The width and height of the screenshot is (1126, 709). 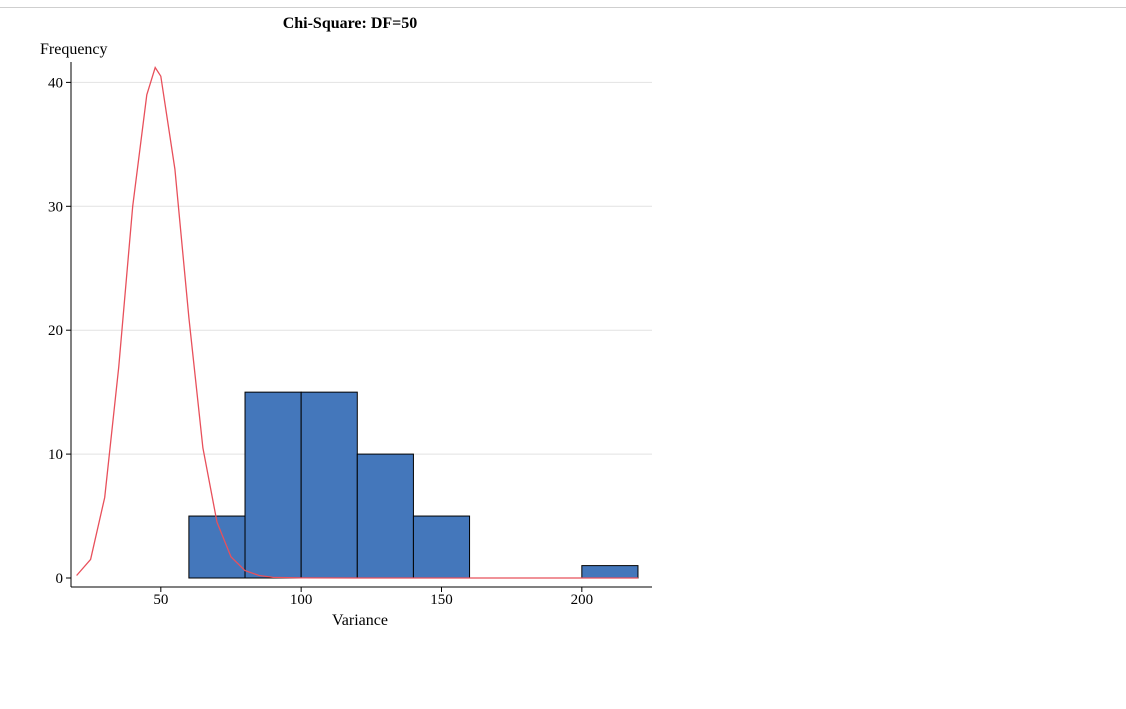 What do you see at coordinates (55, 83) in the screenshot?
I see `y-tick-label-40: 40` at bounding box center [55, 83].